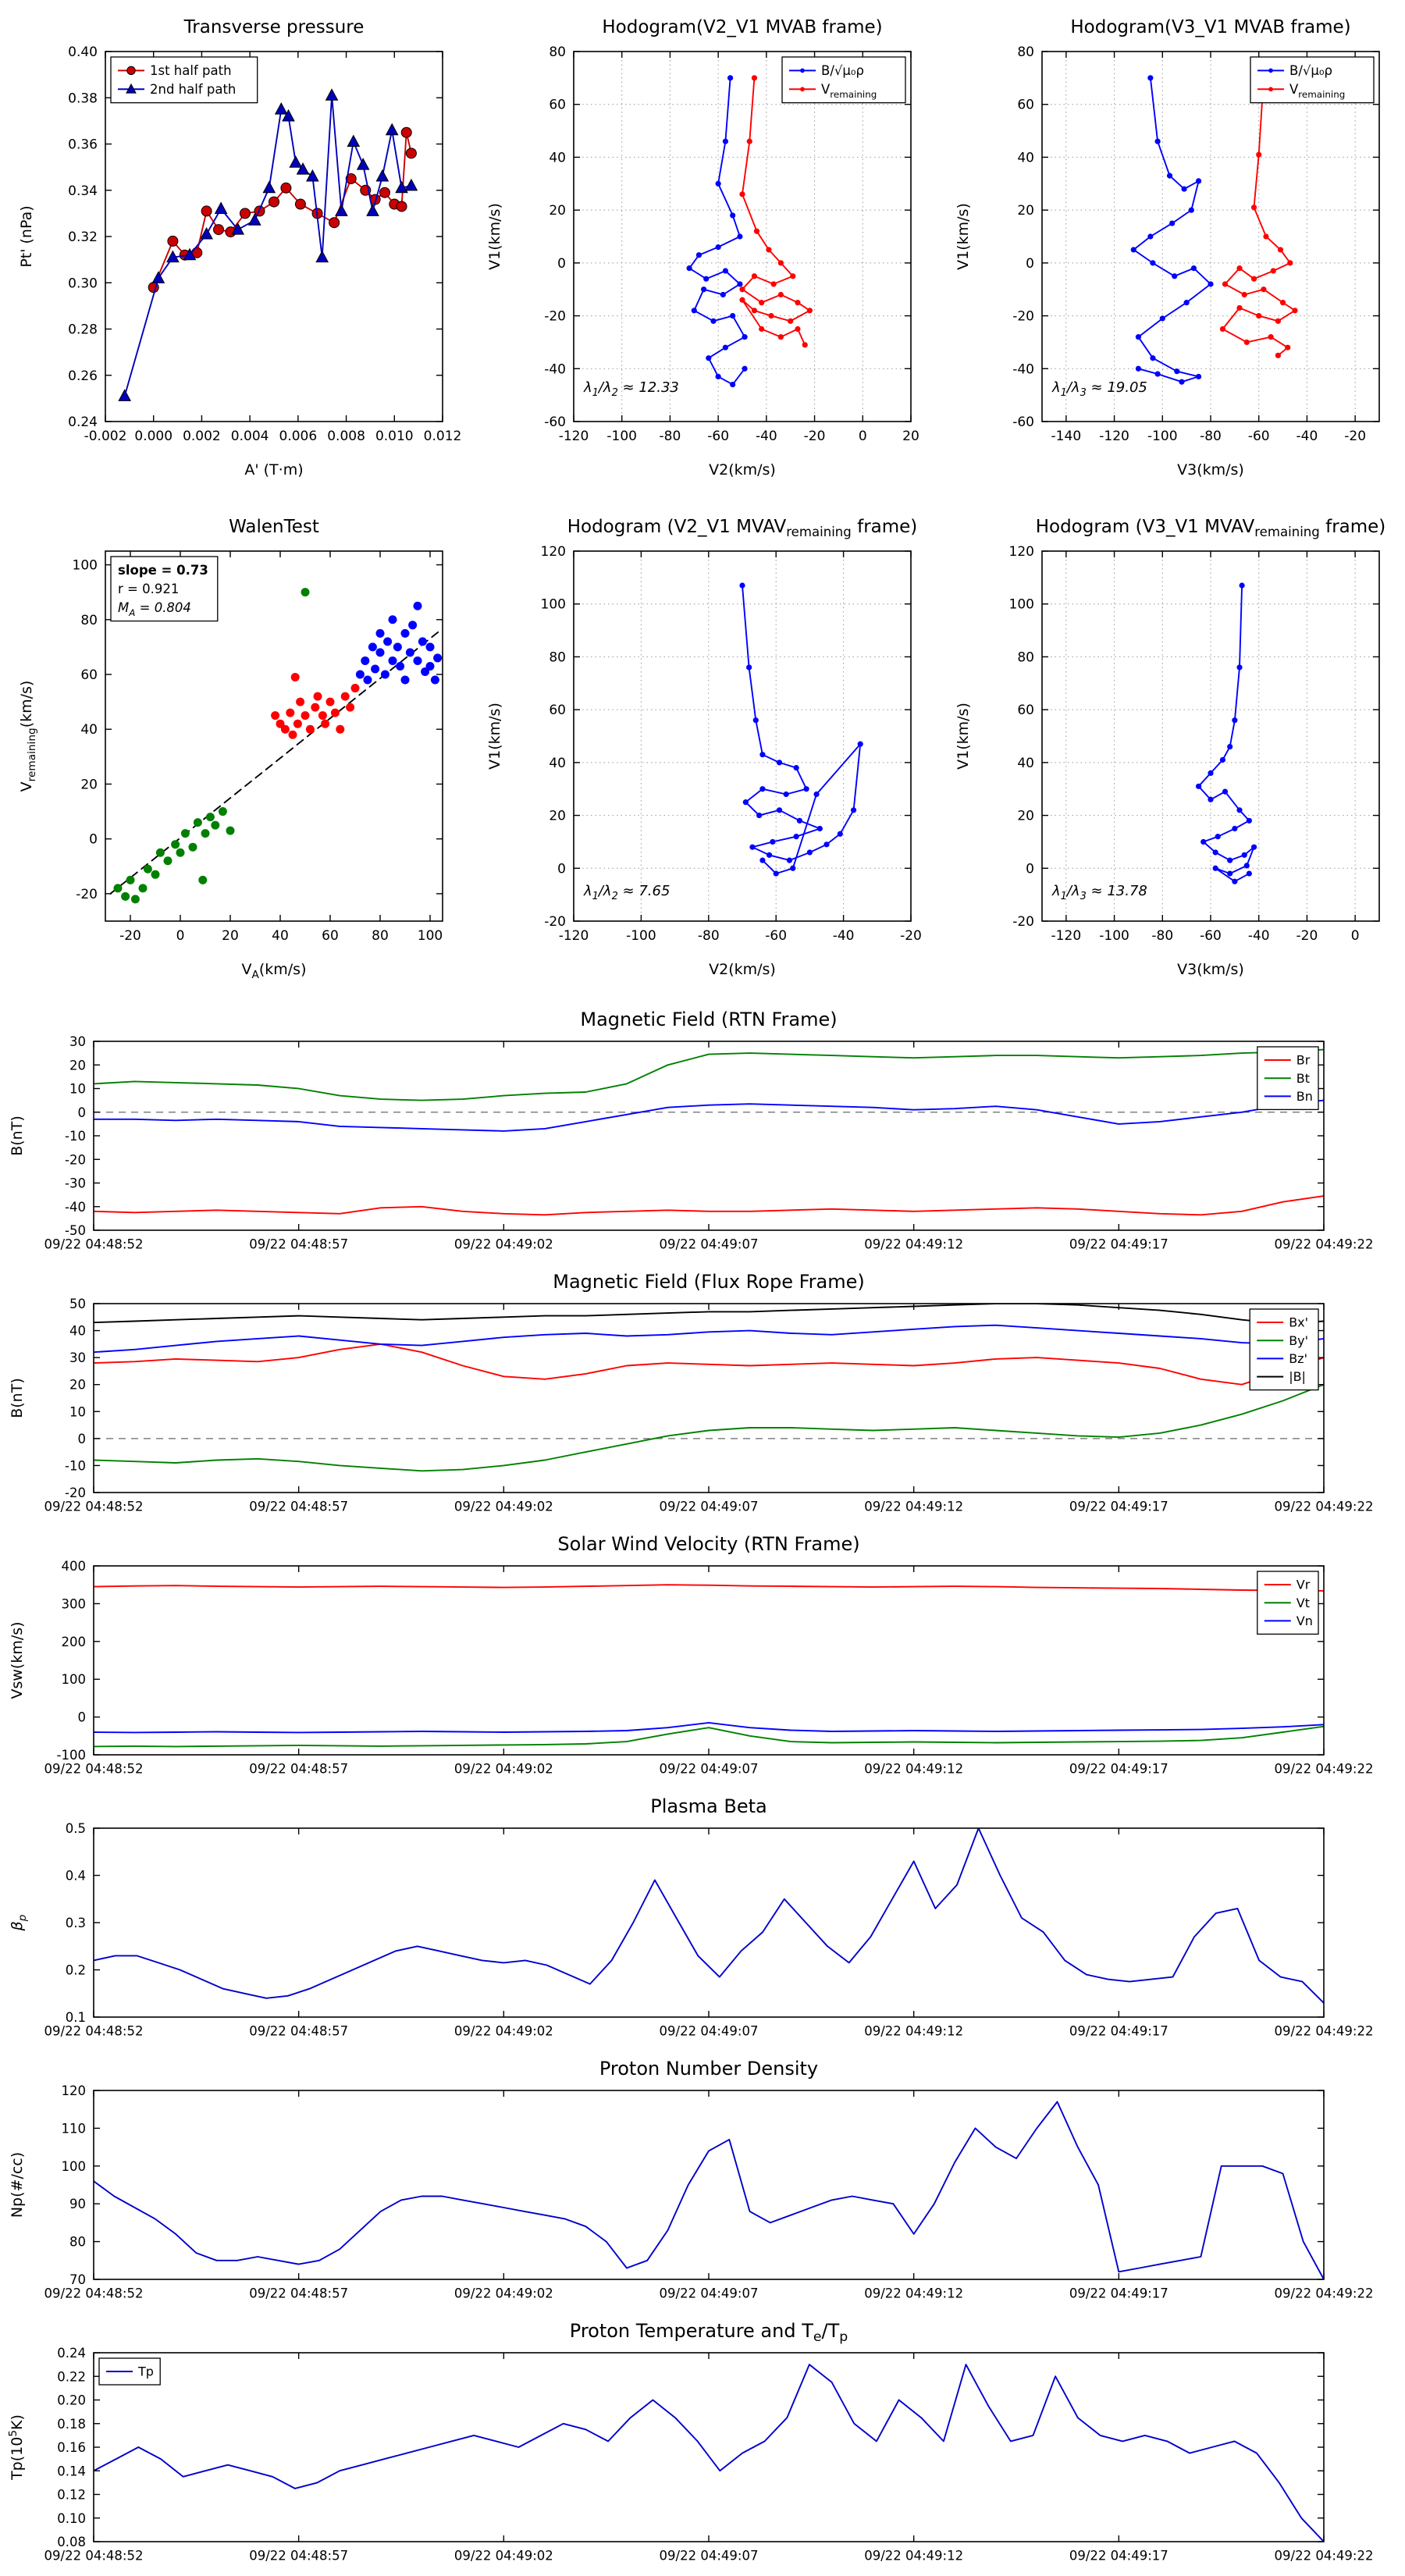 This screenshot has height=2576, width=1405. I want to click on svg-text: 50, so click(77, 1304).